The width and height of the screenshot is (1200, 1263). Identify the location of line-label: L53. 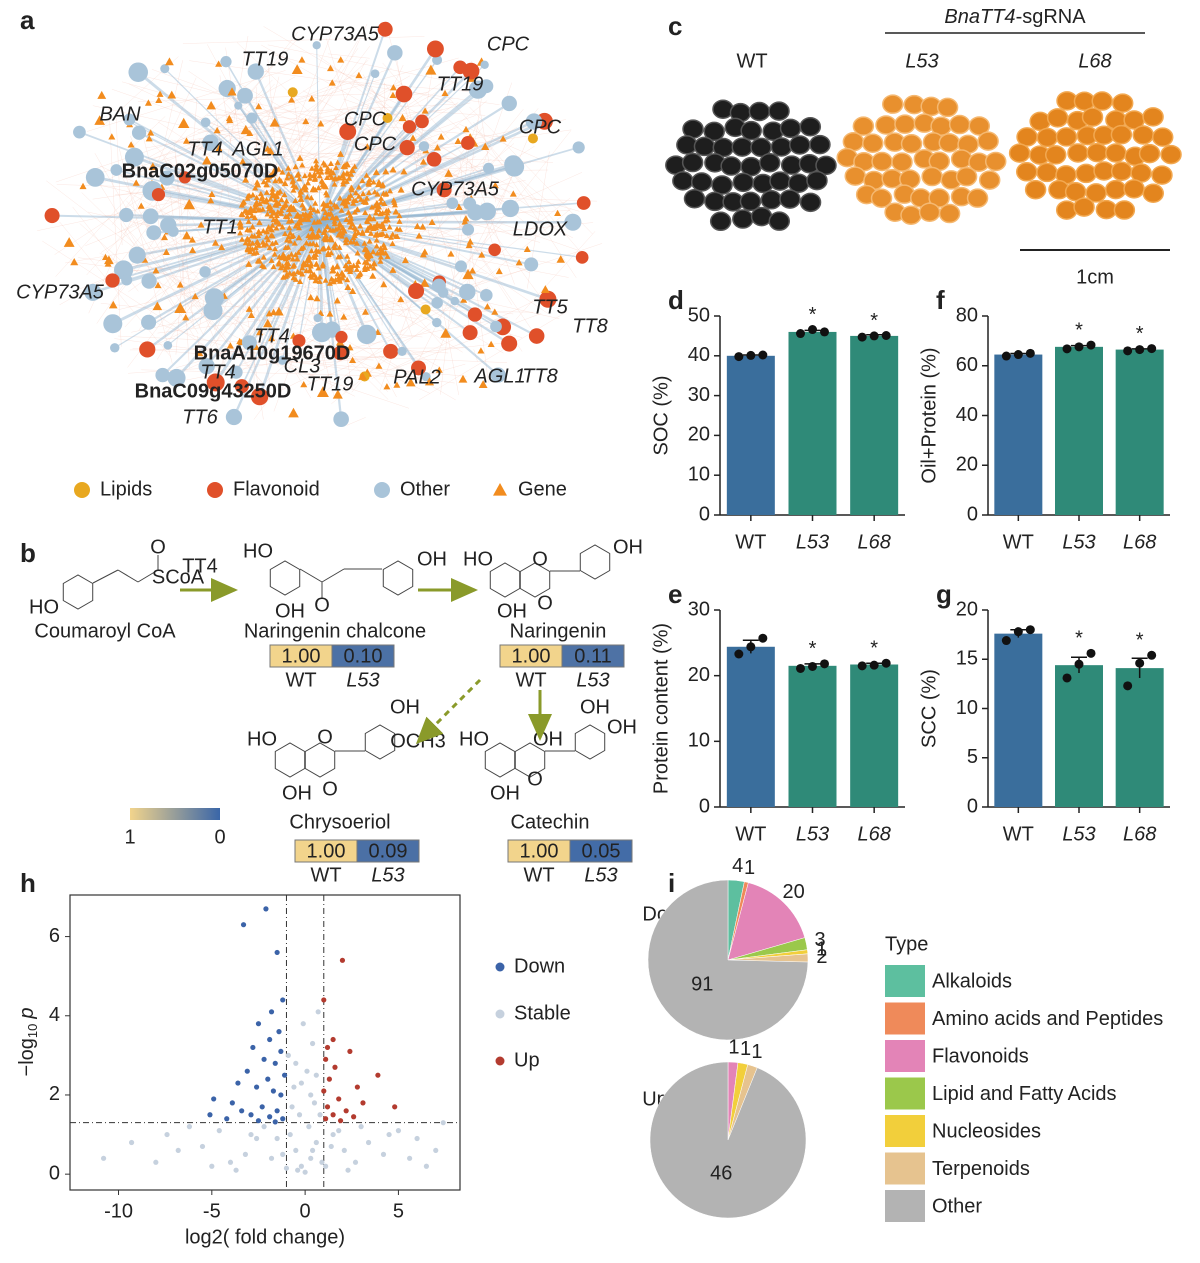
(921, 61).